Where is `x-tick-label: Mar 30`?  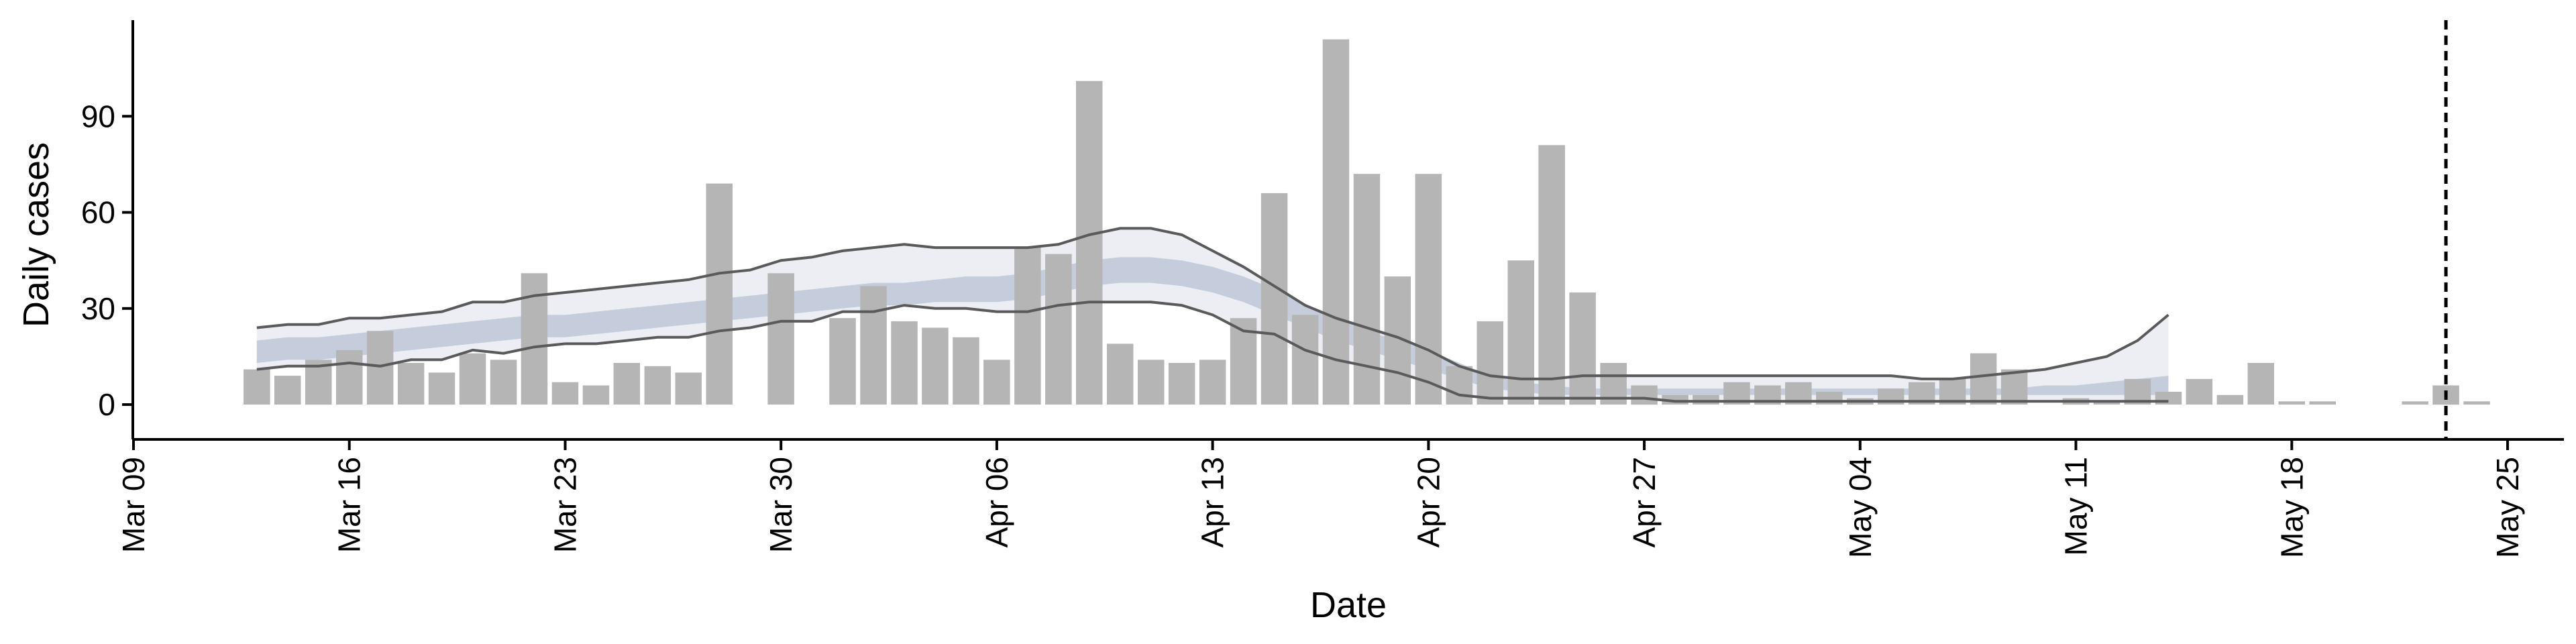 x-tick-label: Mar 30 is located at coordinates (780, 505).